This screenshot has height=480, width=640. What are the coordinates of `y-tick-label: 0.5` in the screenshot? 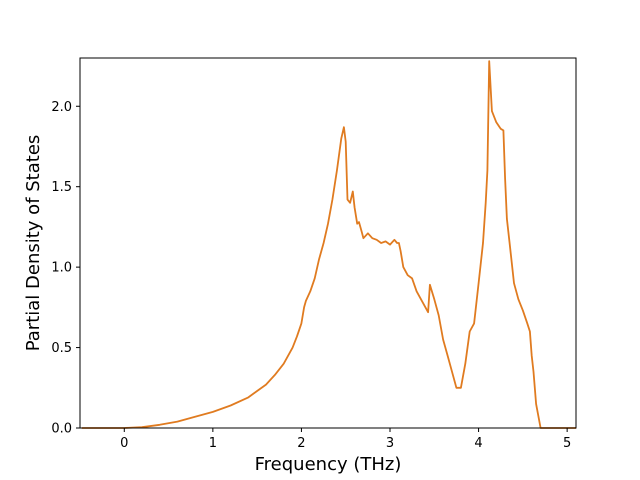 It's located at (61, 348).